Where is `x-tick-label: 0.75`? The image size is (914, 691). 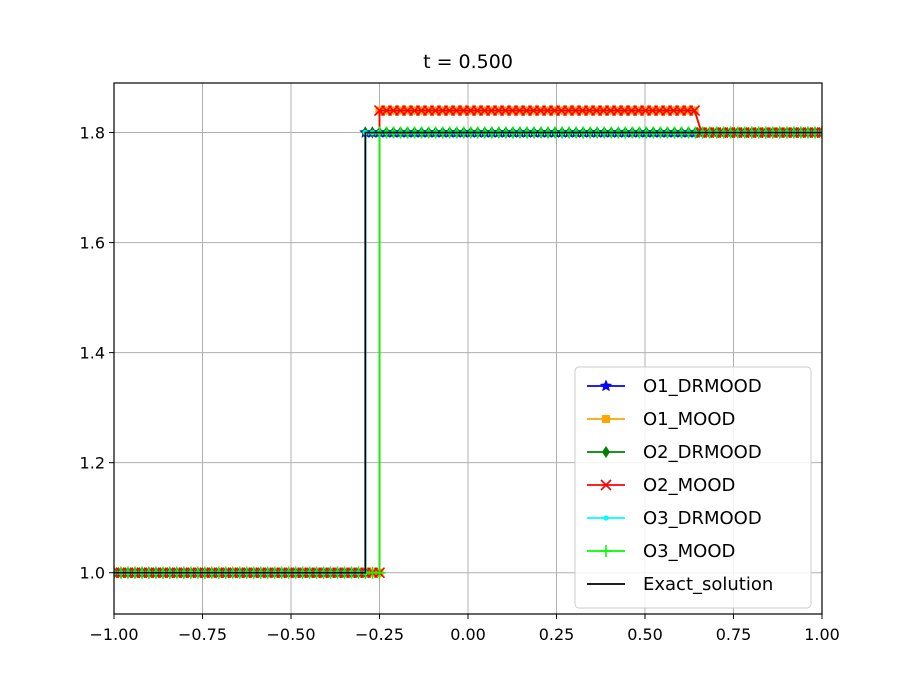 x-tick-label: 0.75 is located at coordinates (734, 634).